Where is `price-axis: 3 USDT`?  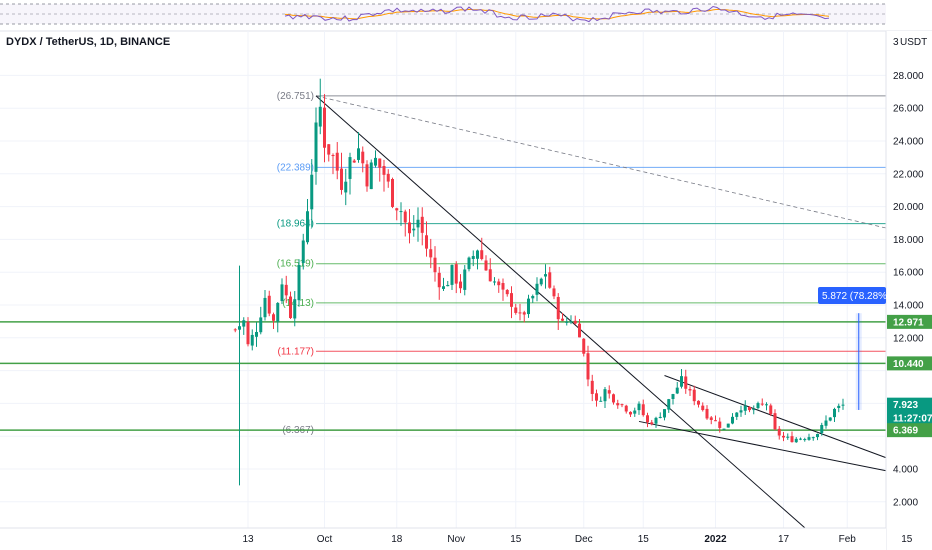 price-axis: 3 USDT is located at coordinates (908, 290).